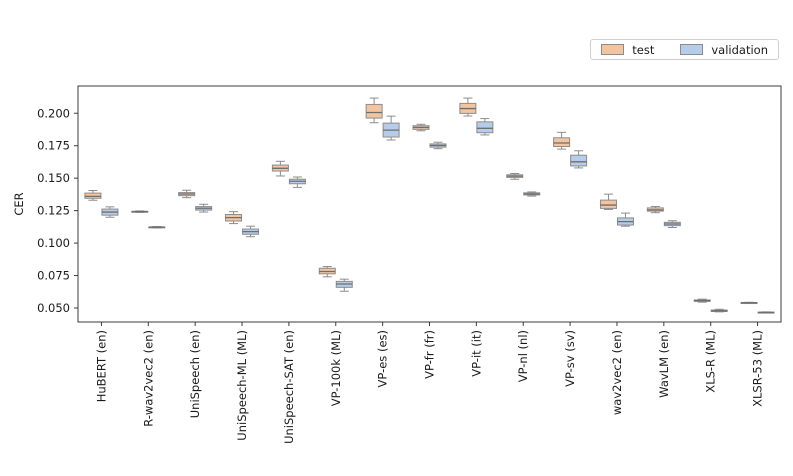 This screenshot has width=793, height=476. I want to click on x-tick-label: VP-it (it), so click(476, 353).